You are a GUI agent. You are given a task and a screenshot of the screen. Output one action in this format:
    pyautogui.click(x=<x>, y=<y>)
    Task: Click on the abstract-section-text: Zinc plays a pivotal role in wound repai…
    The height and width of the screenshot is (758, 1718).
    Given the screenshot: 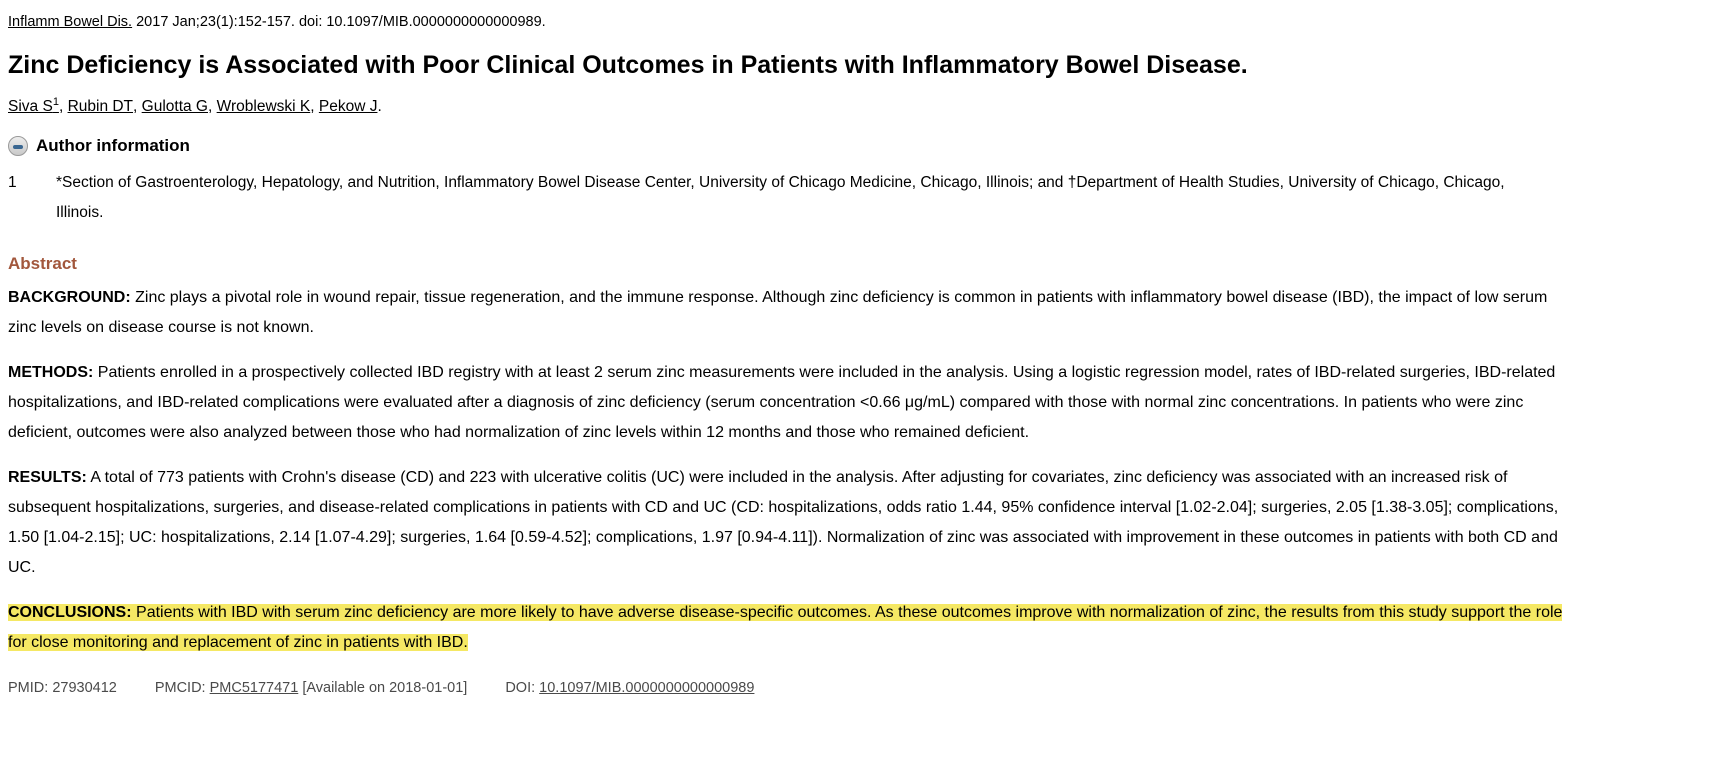 What is the action you would take?
    pyautogui.click(x=778, y=312)
    